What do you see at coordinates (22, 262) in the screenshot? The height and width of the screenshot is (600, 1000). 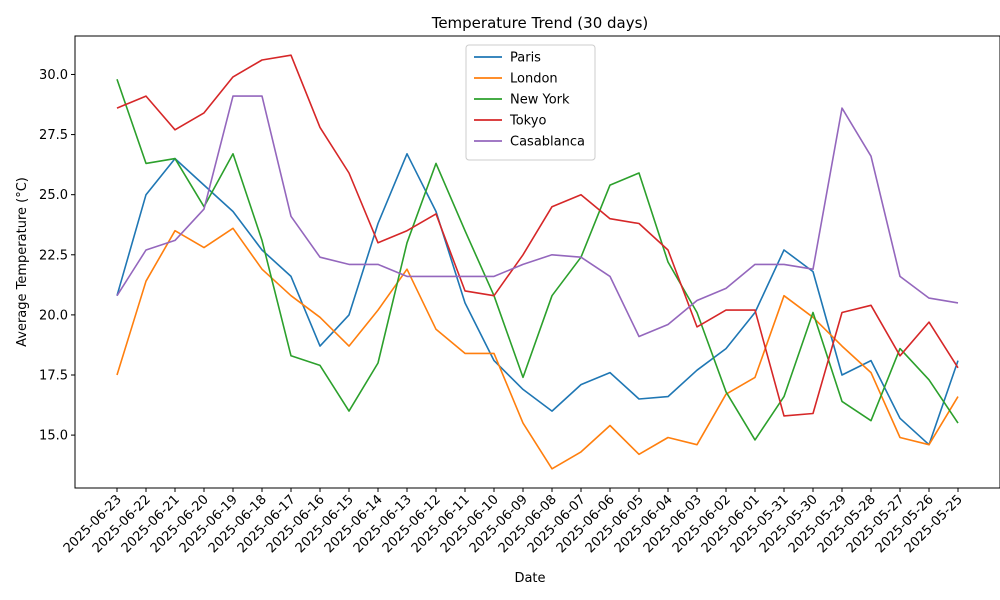 I see `y-axis-title: Average Temperature (°C)` at bounding box center [22, 262].